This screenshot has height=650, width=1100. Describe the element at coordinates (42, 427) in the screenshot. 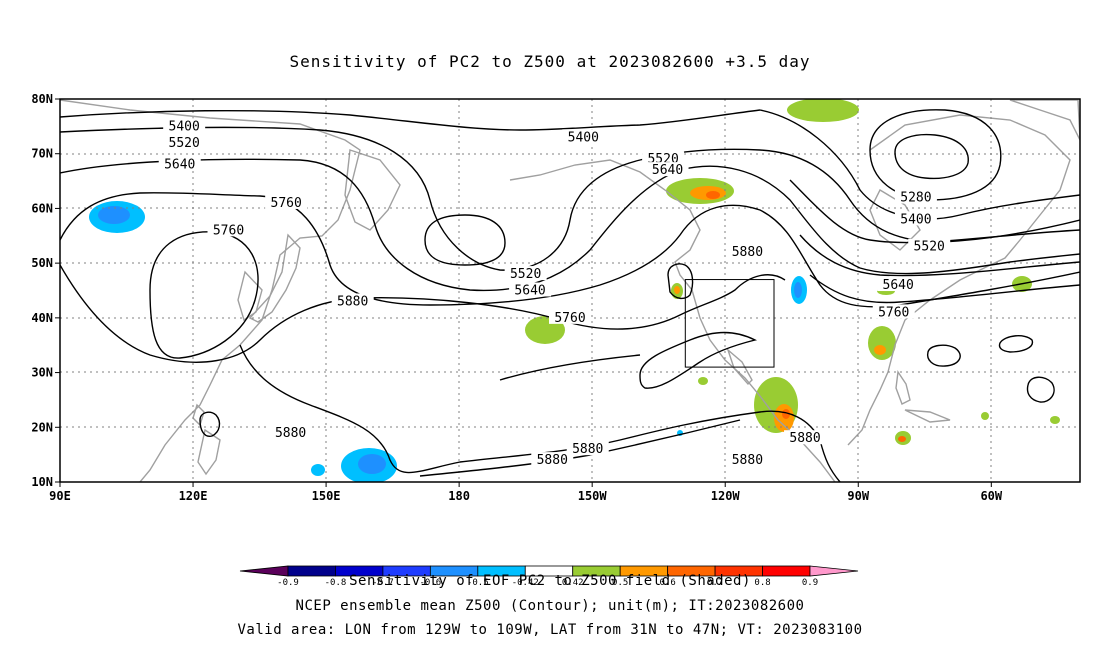

I see `lat-tick-label-6: 20N` at that location.